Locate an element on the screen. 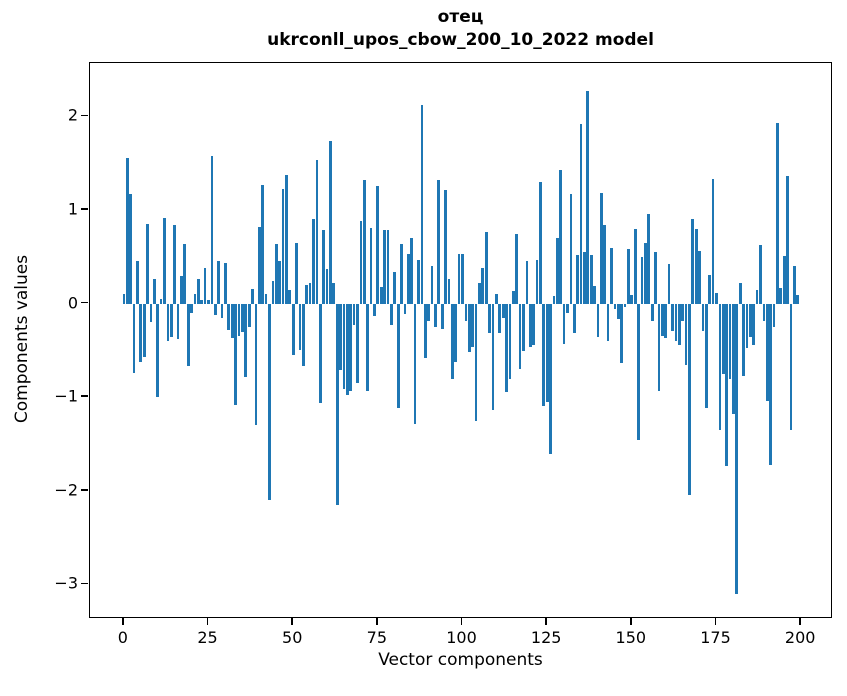  chart-title: отец is located at coordinates (460, 17).